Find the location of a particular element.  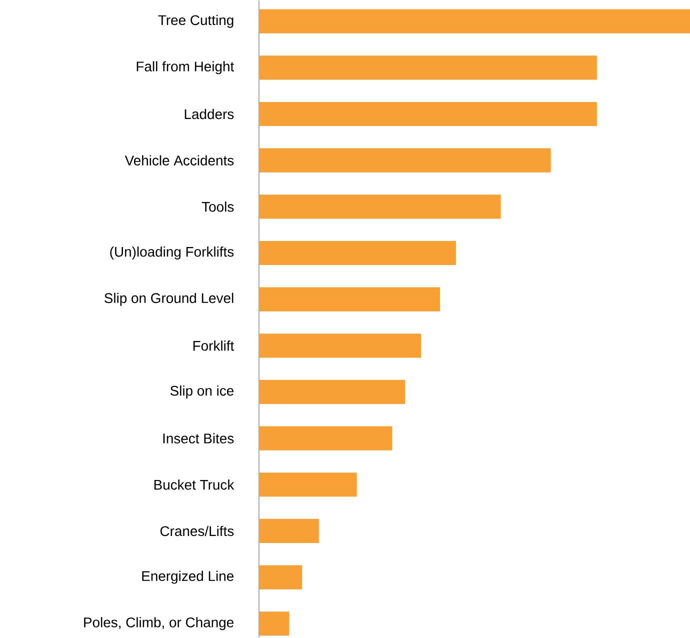

y-tick-label: Slip on ice is located at coordinates (202, 391).